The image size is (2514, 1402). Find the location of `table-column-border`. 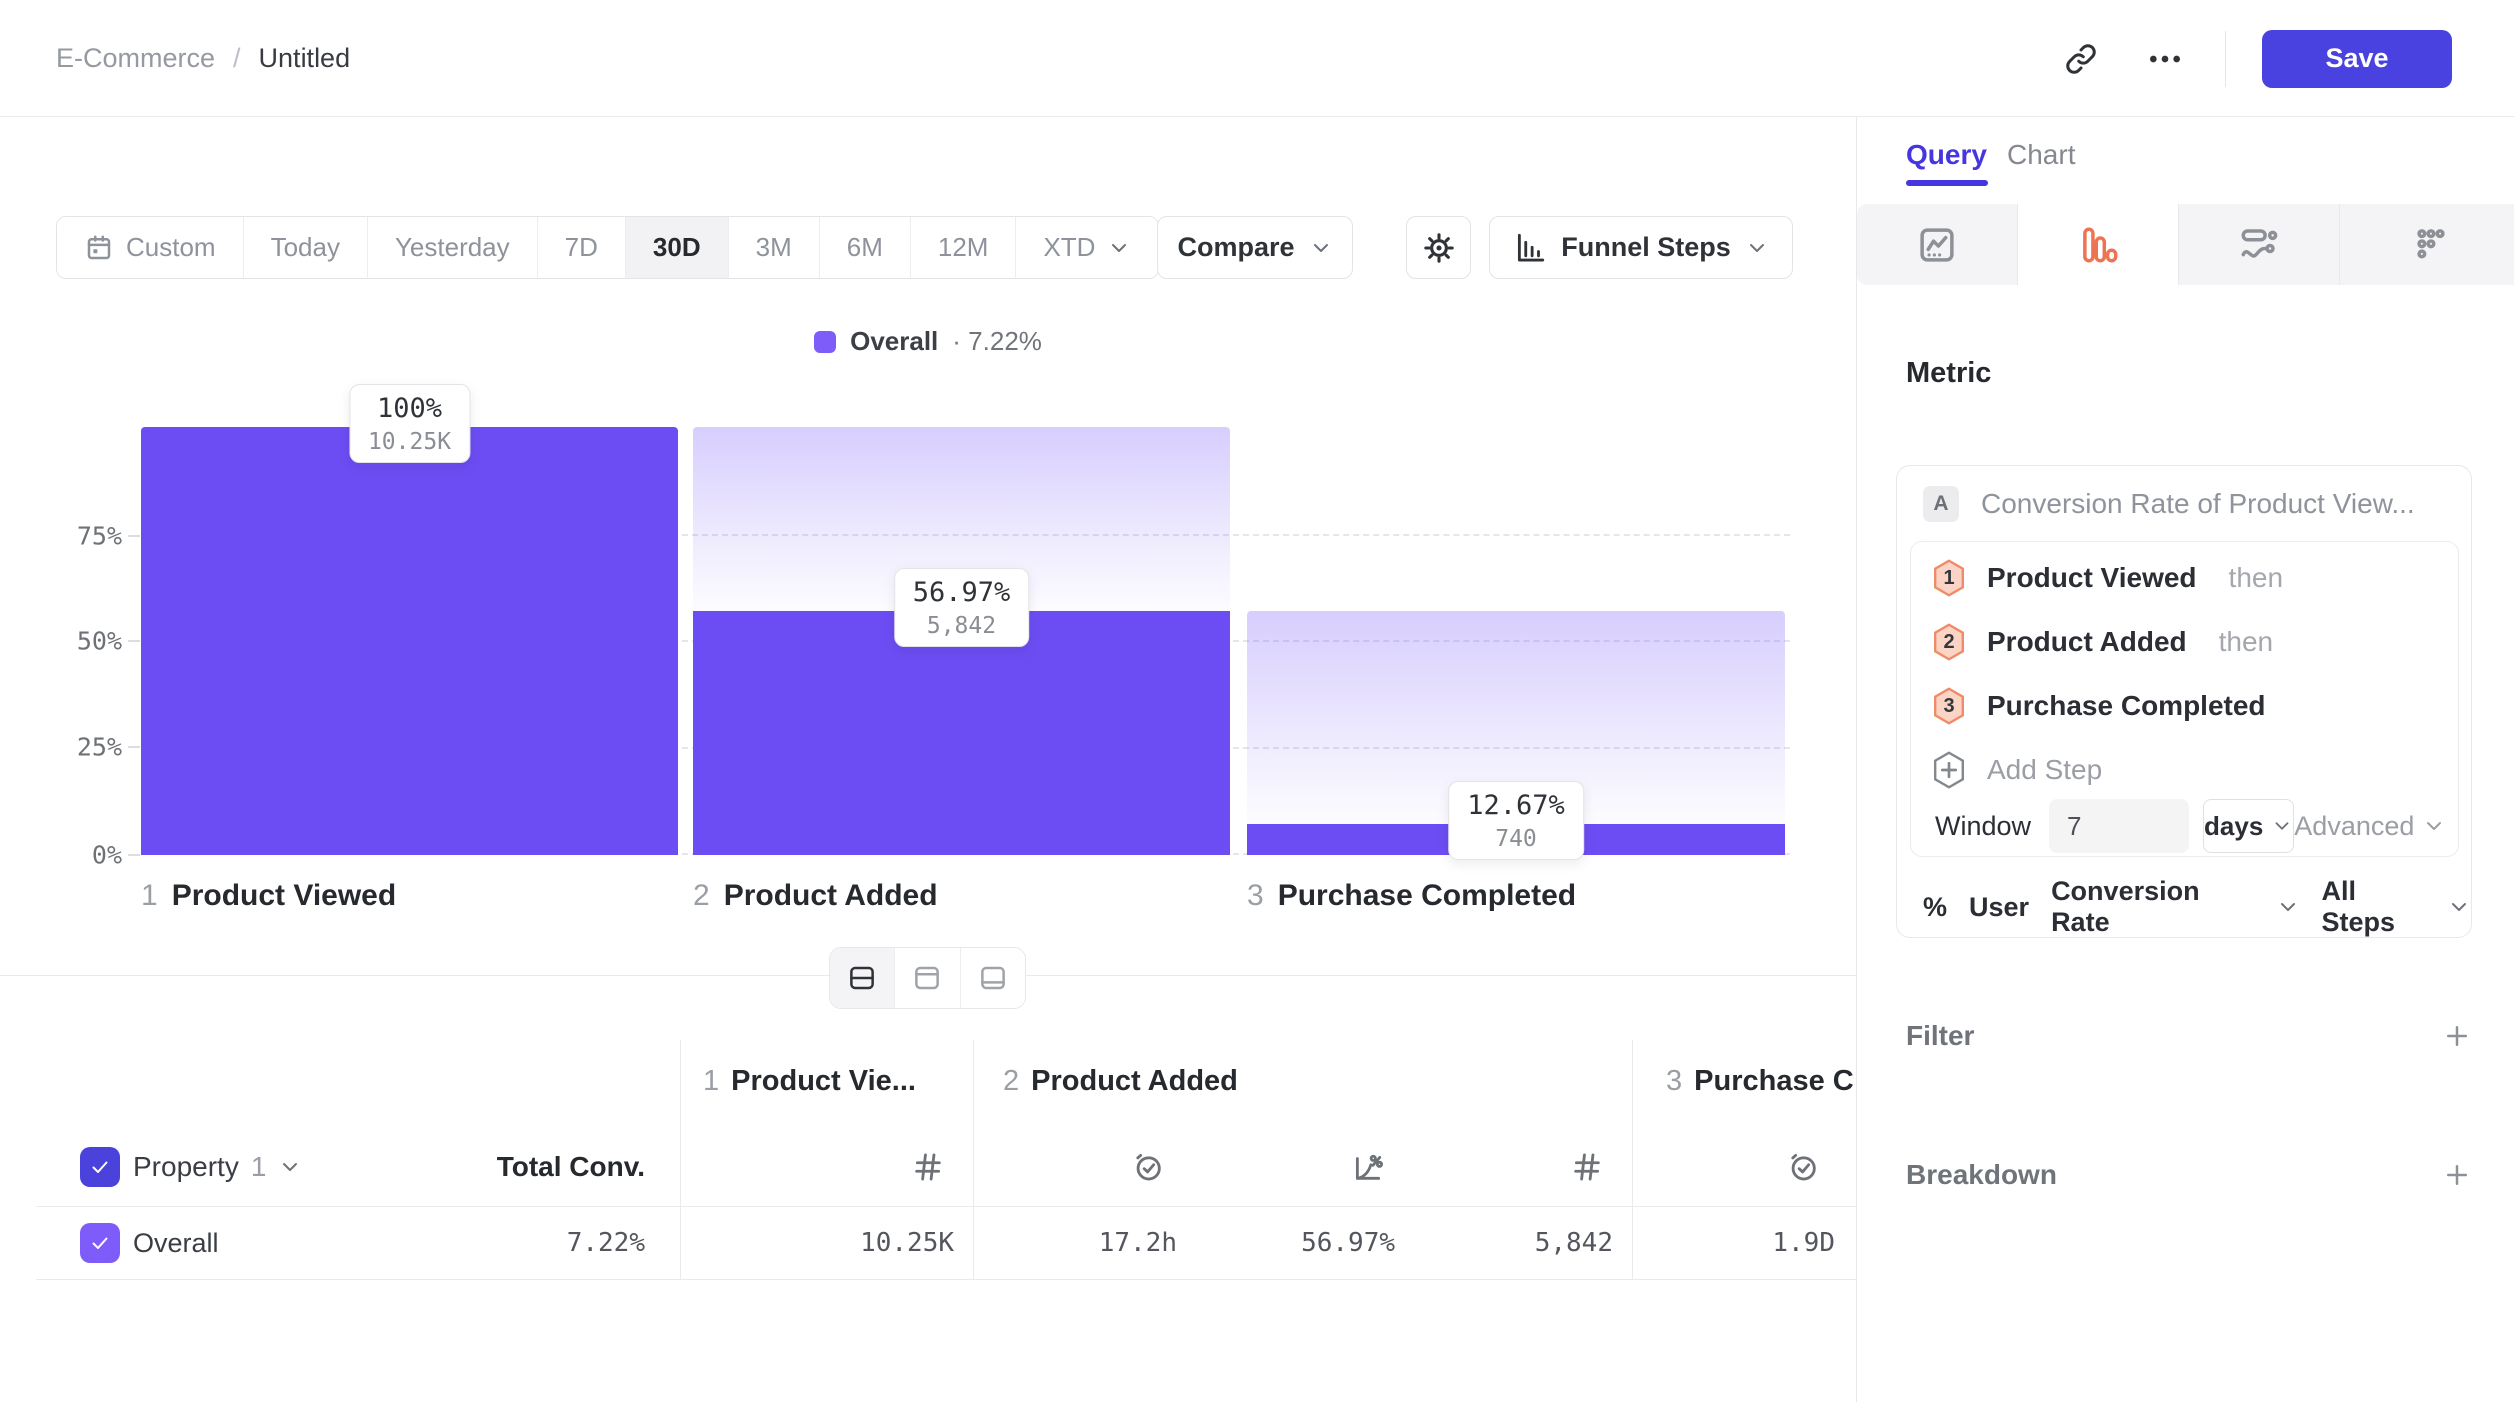

table-column-border is located at coordinates (1632, 1159).